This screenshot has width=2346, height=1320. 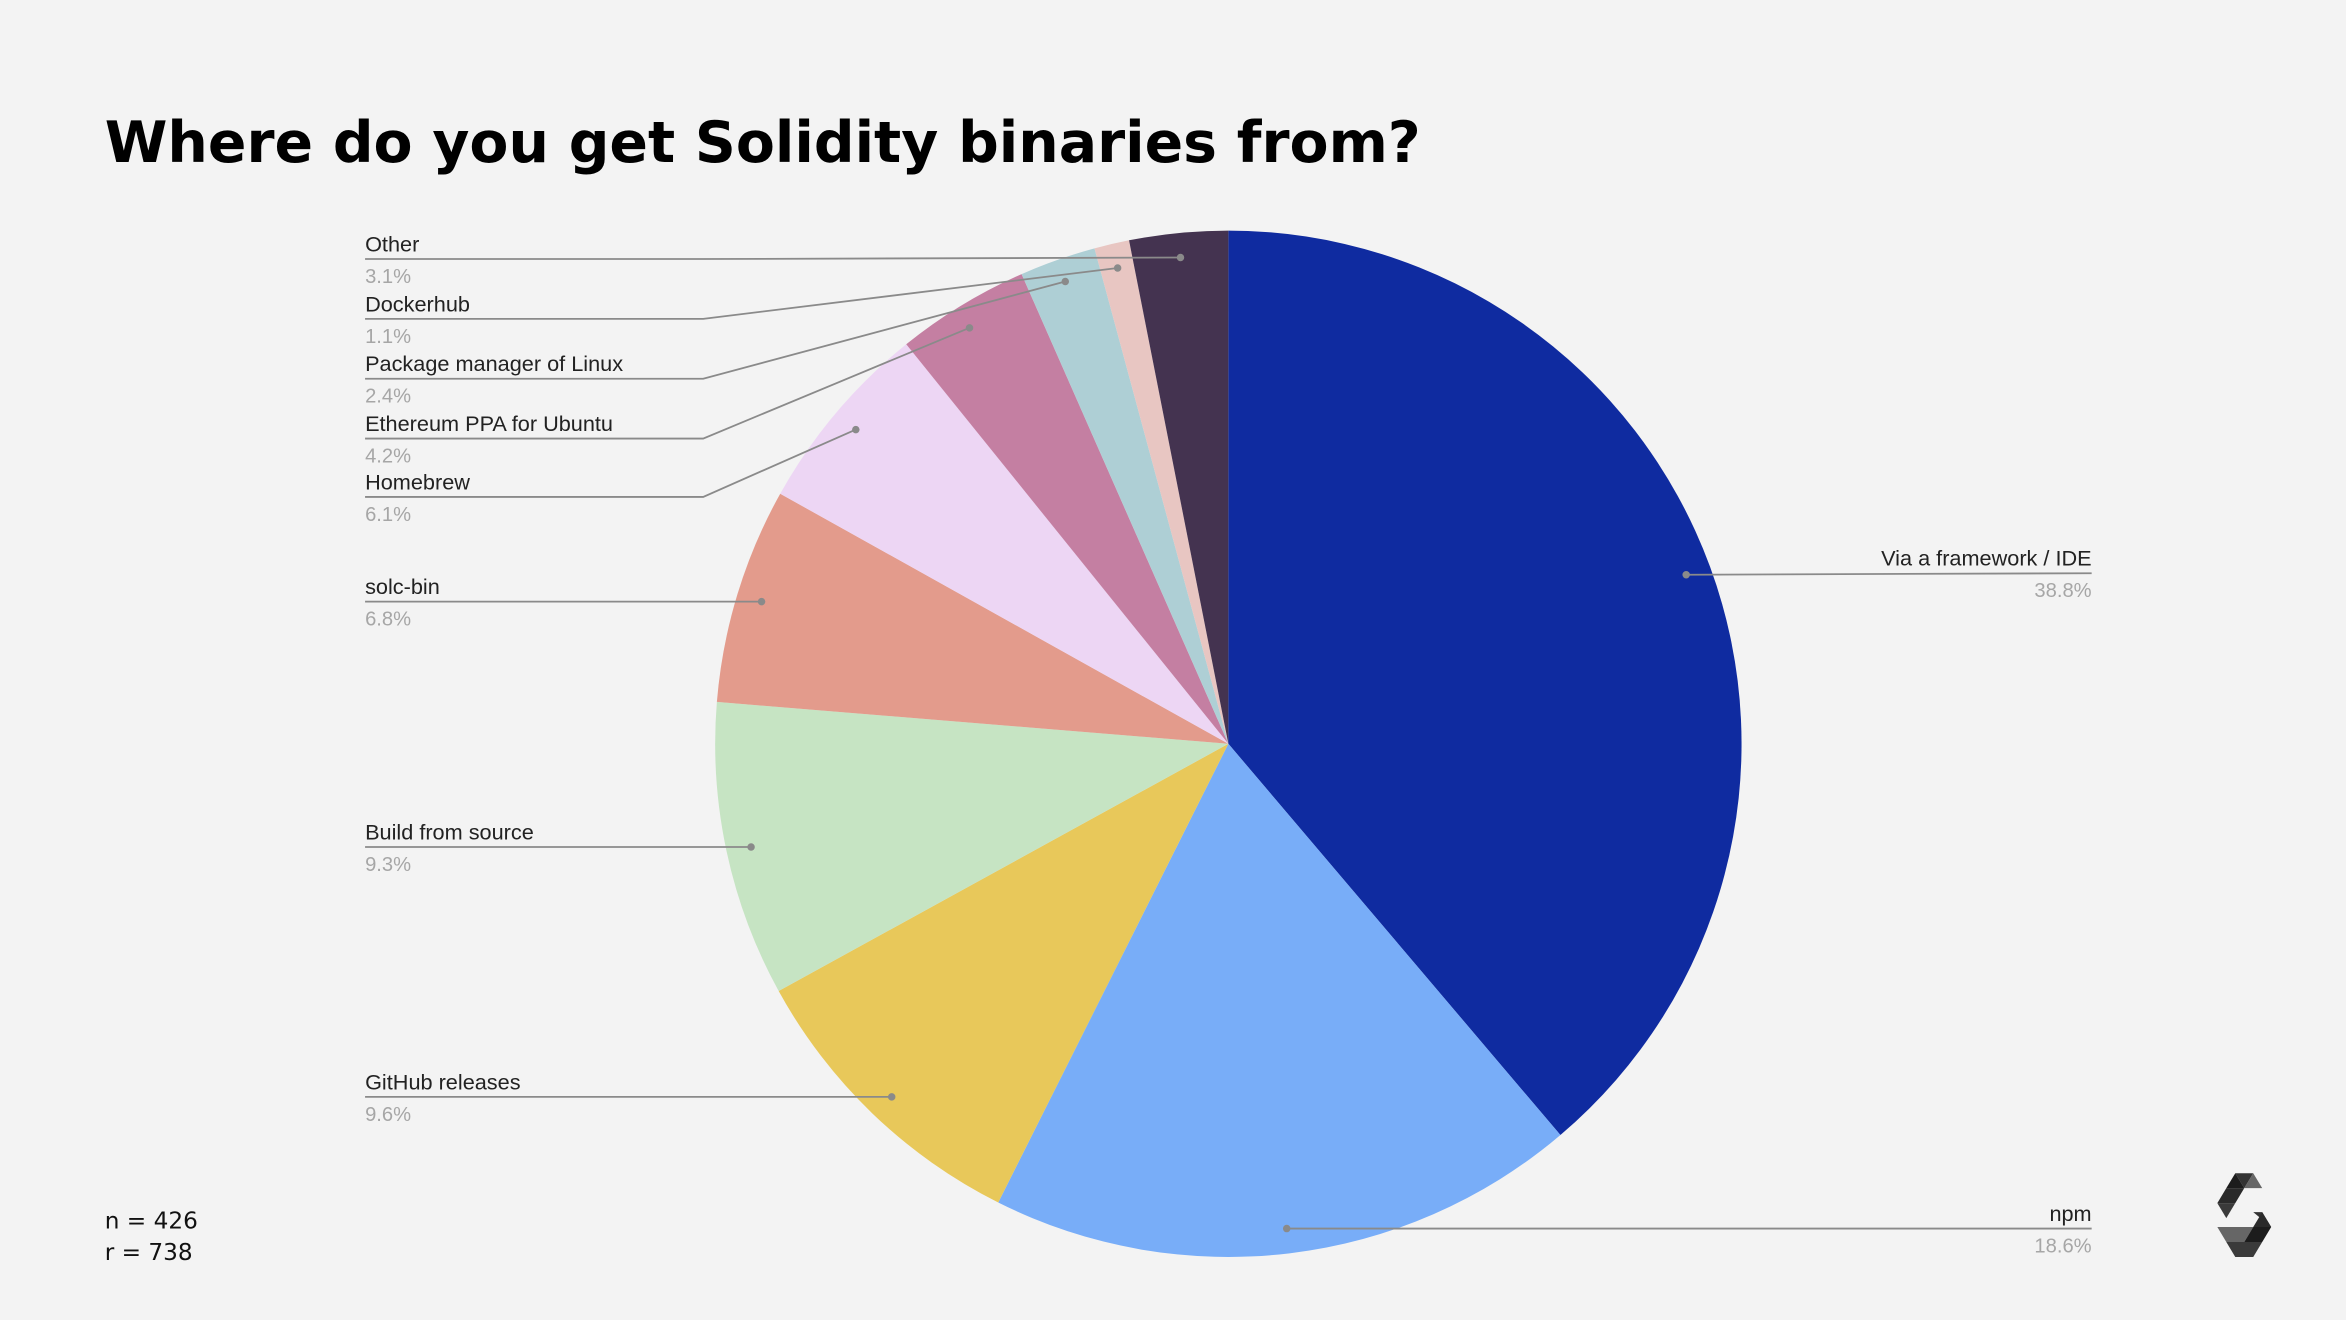 What do you see at coordinates (449, 832) in the screenshot?
I see `slice-label: Build from source` at bounding box center [449, 832].